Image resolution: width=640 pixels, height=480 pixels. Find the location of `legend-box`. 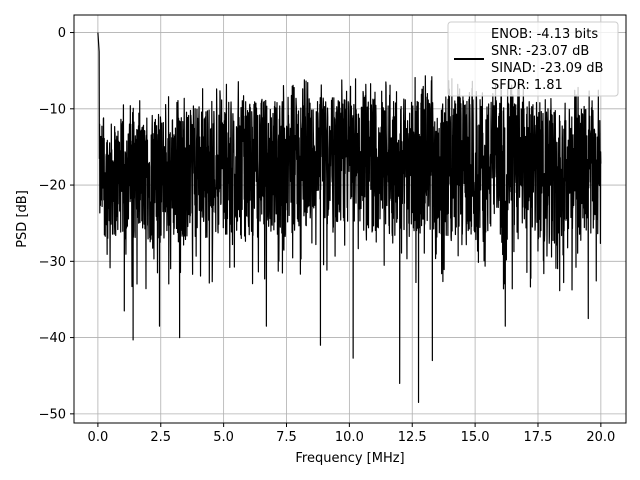

legend-box is located at coordinates (533, 59).